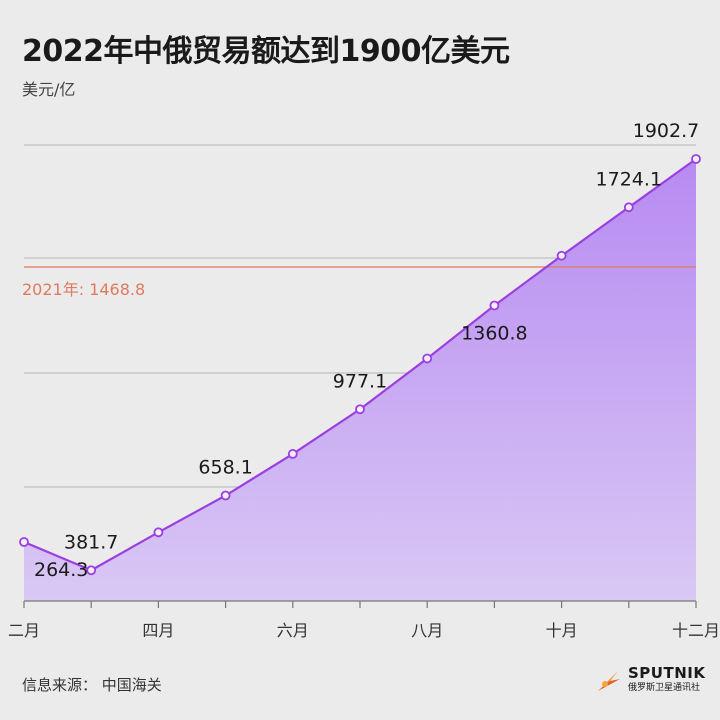 Image resolution: width=720 pixels, height=720 pixels. Describe the element at coordinates (609, 680) in the screenshot. I see `sputnik-logo-icon` at that location.